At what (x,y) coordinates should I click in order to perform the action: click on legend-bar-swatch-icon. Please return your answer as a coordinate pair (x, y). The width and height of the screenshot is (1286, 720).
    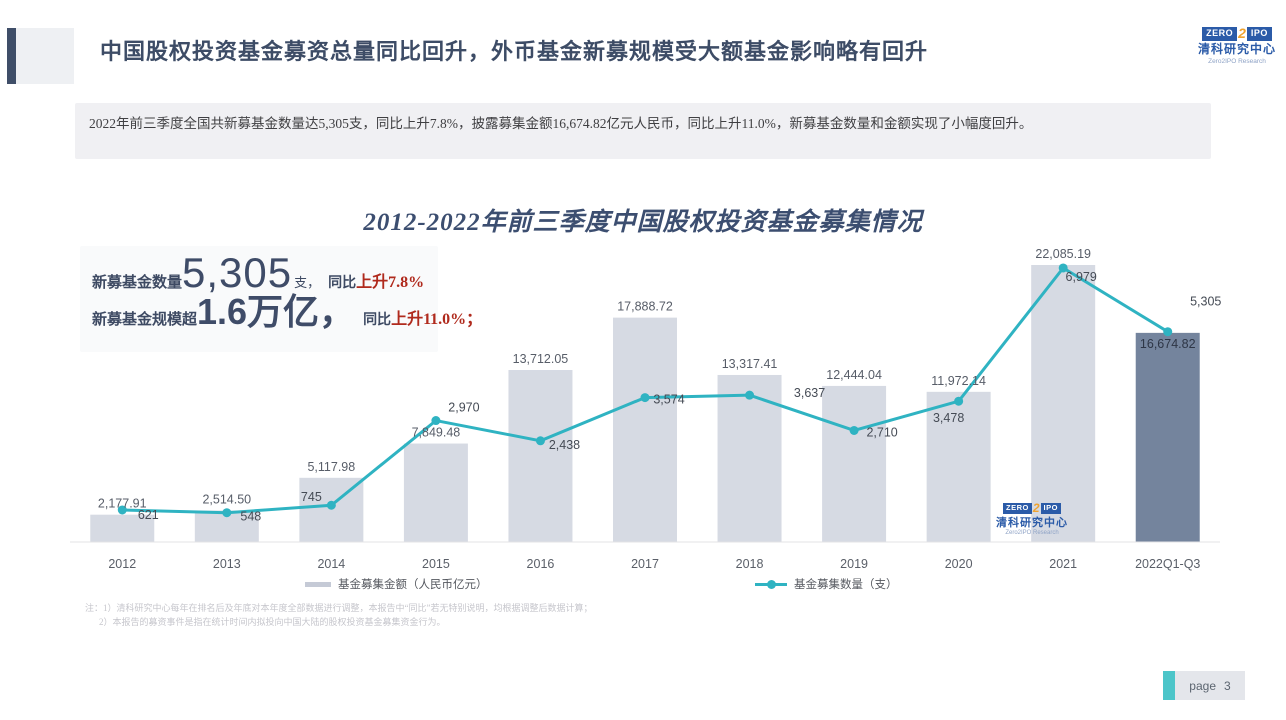
    Looking at the image, I should click on (318, 584).